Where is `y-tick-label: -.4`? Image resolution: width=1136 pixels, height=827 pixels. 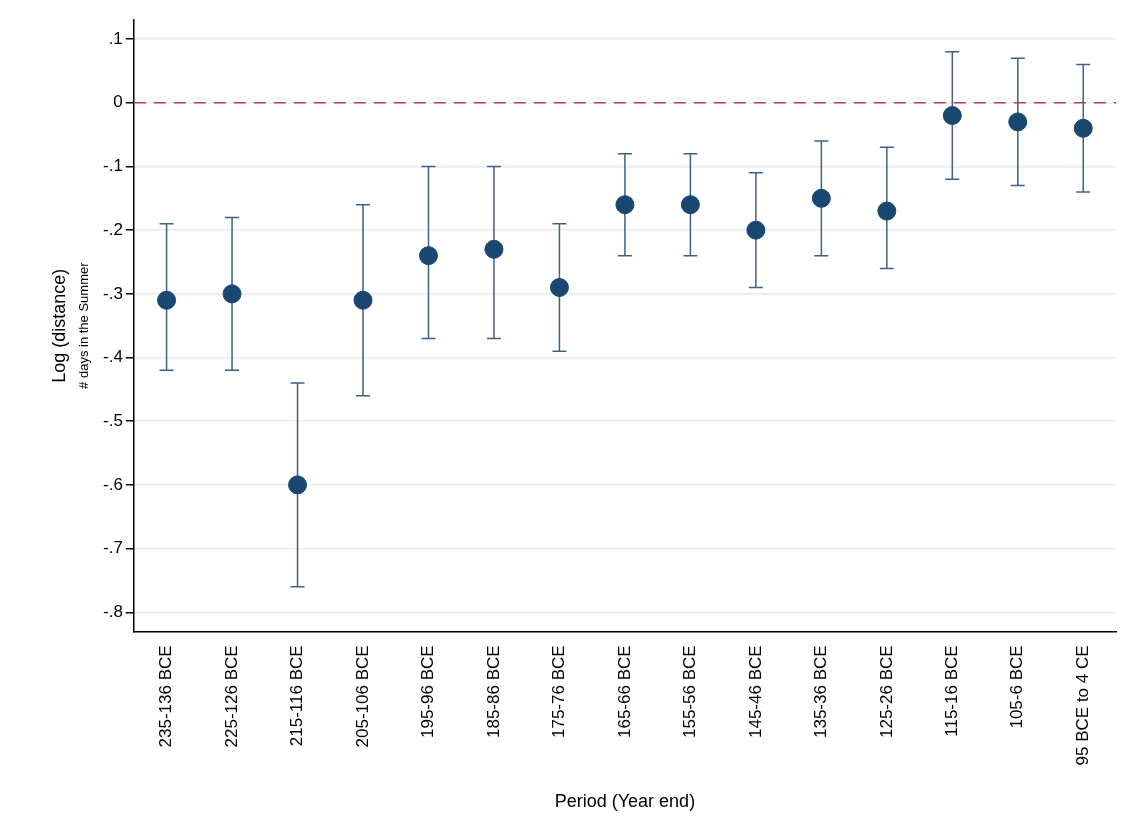
y-tick-label: -.4 is located at coordinates (113, 357).